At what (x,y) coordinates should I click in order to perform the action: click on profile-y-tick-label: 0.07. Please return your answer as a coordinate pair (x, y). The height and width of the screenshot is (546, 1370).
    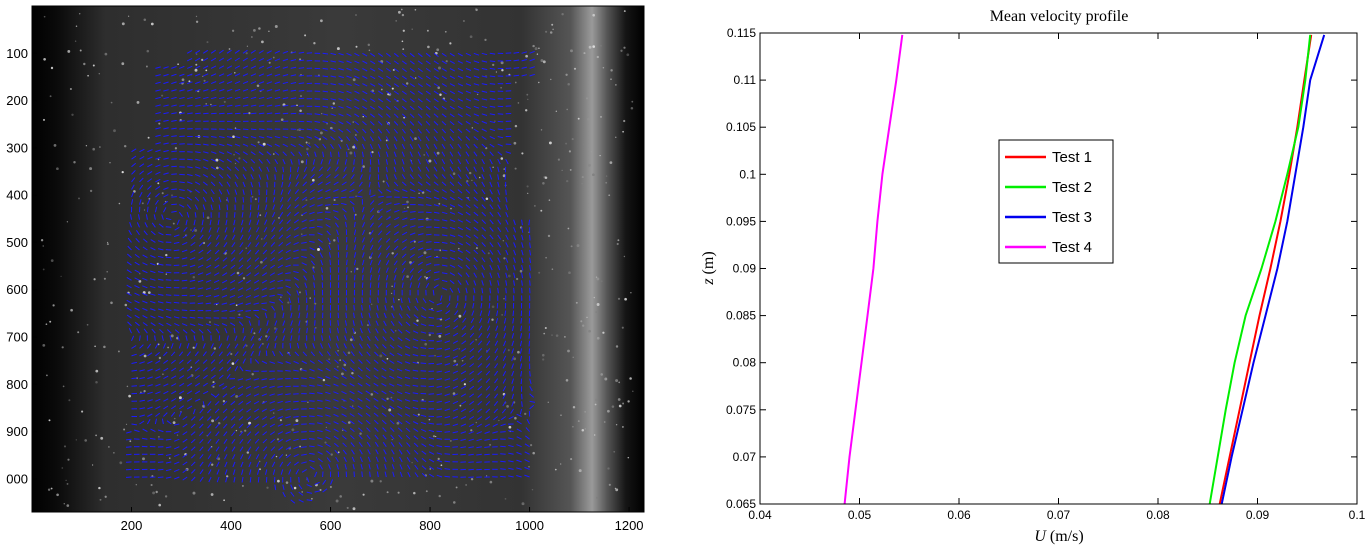
    Looking at the image, I should click on (745, 457).